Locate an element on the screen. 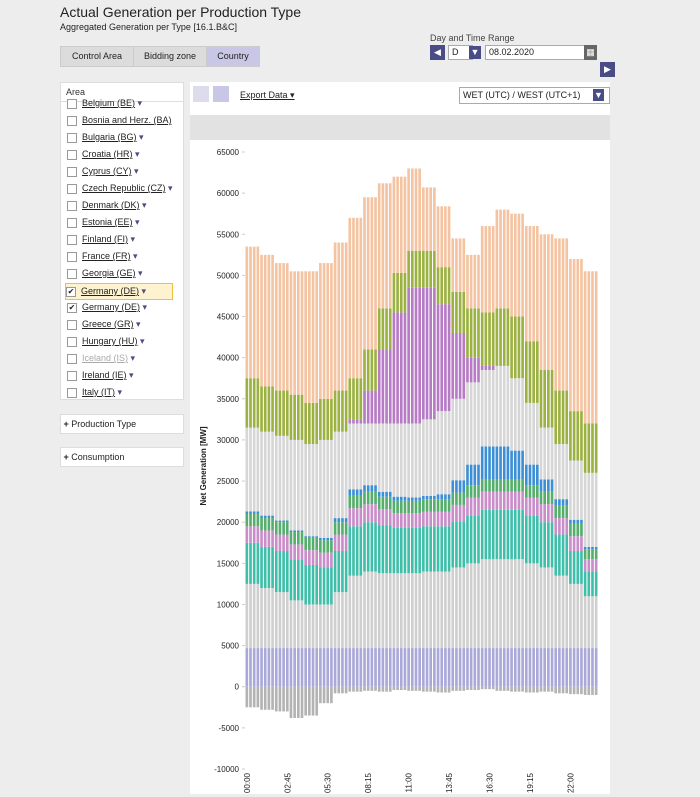  area-title: Area is located at coordinates (122, 92).